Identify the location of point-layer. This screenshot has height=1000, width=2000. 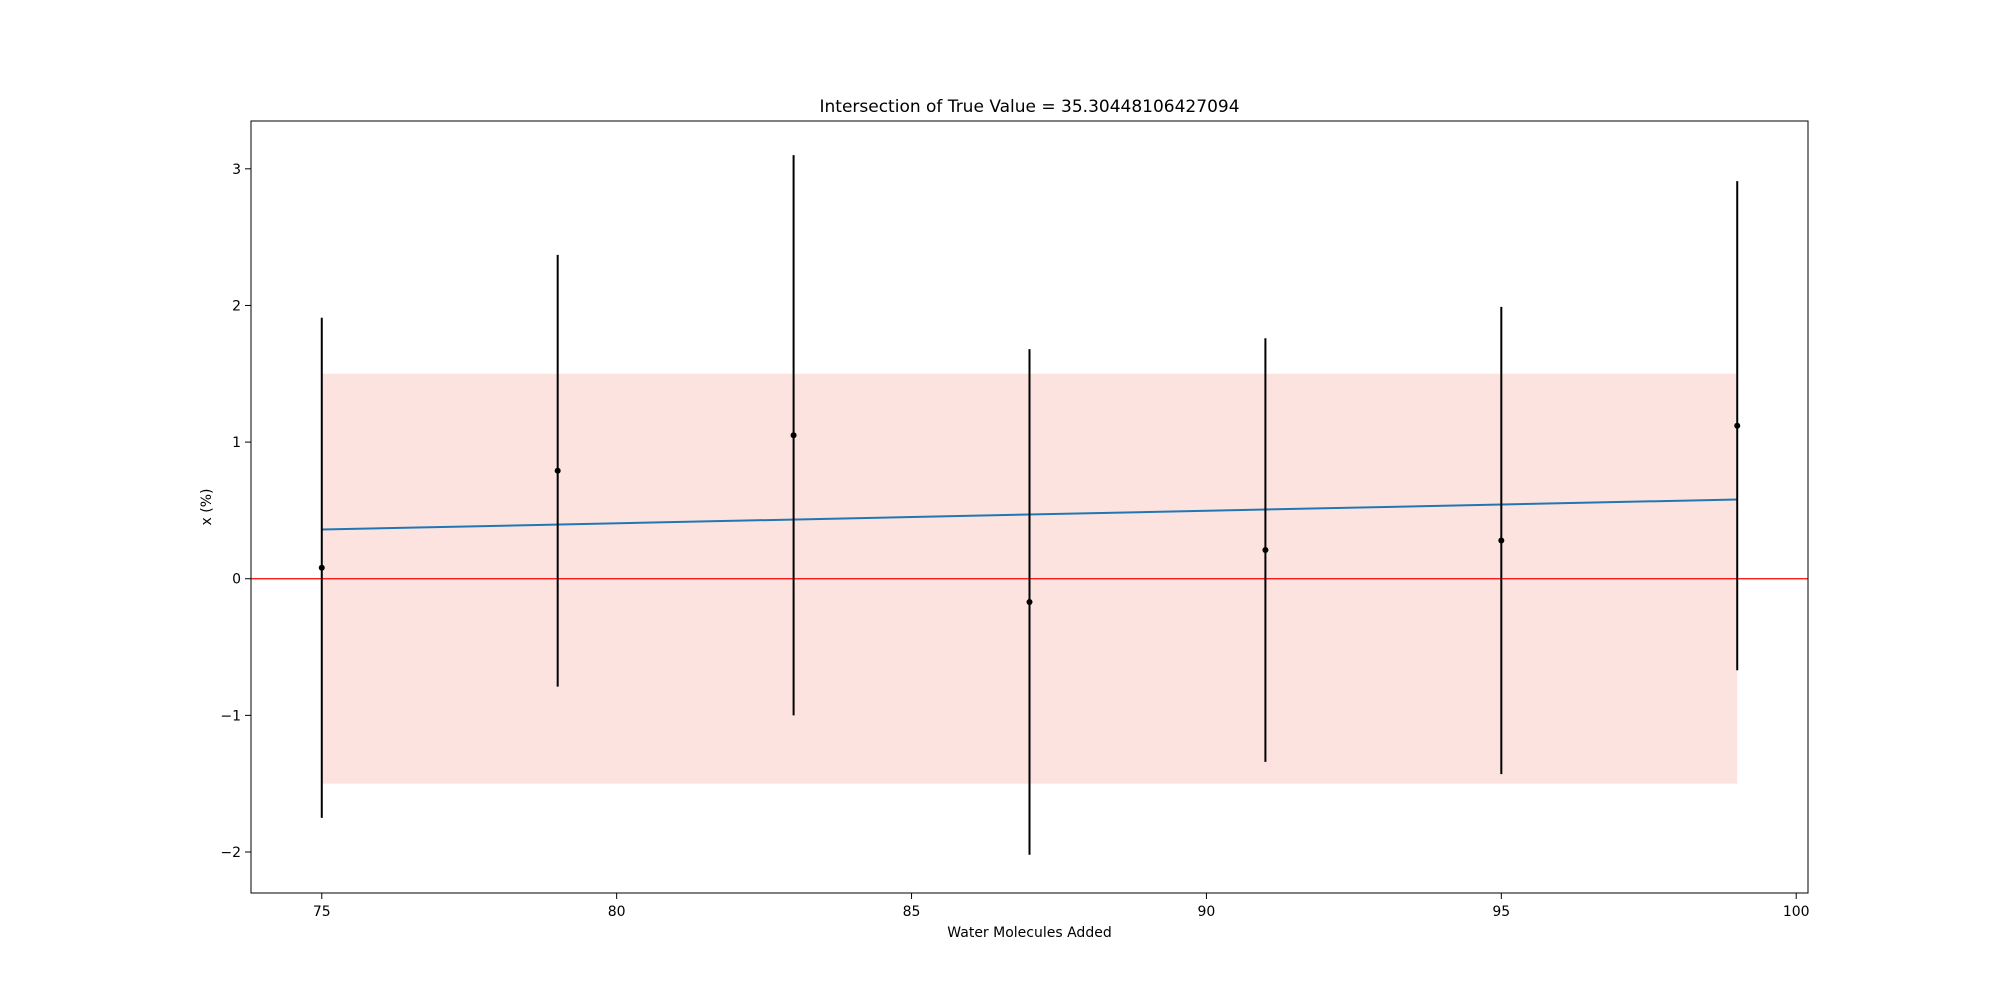
(1029, 513).